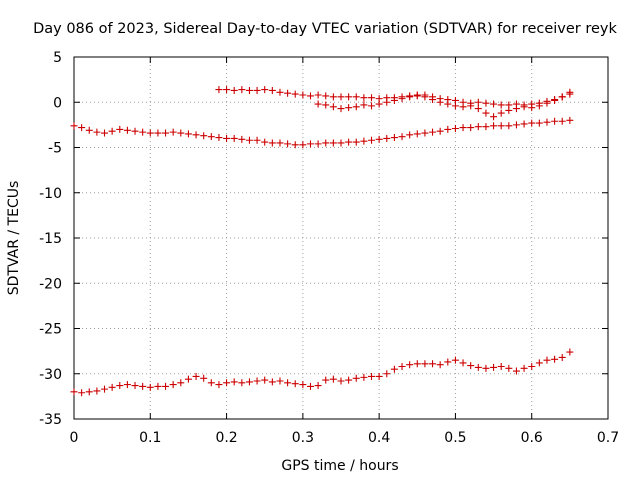  I want to click on x-tick-label: 0.2, so click(226, 438).